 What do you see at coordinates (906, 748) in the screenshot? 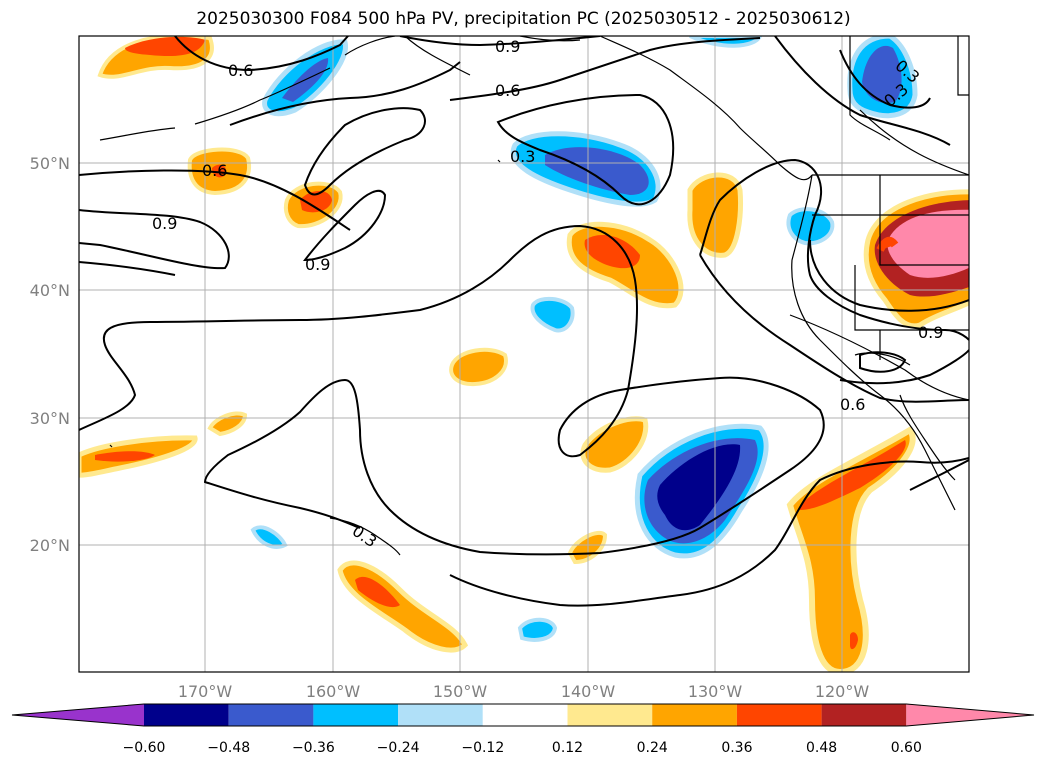
I see `colorbar-tick-label: 0.60` at bounding box center [906, 748].